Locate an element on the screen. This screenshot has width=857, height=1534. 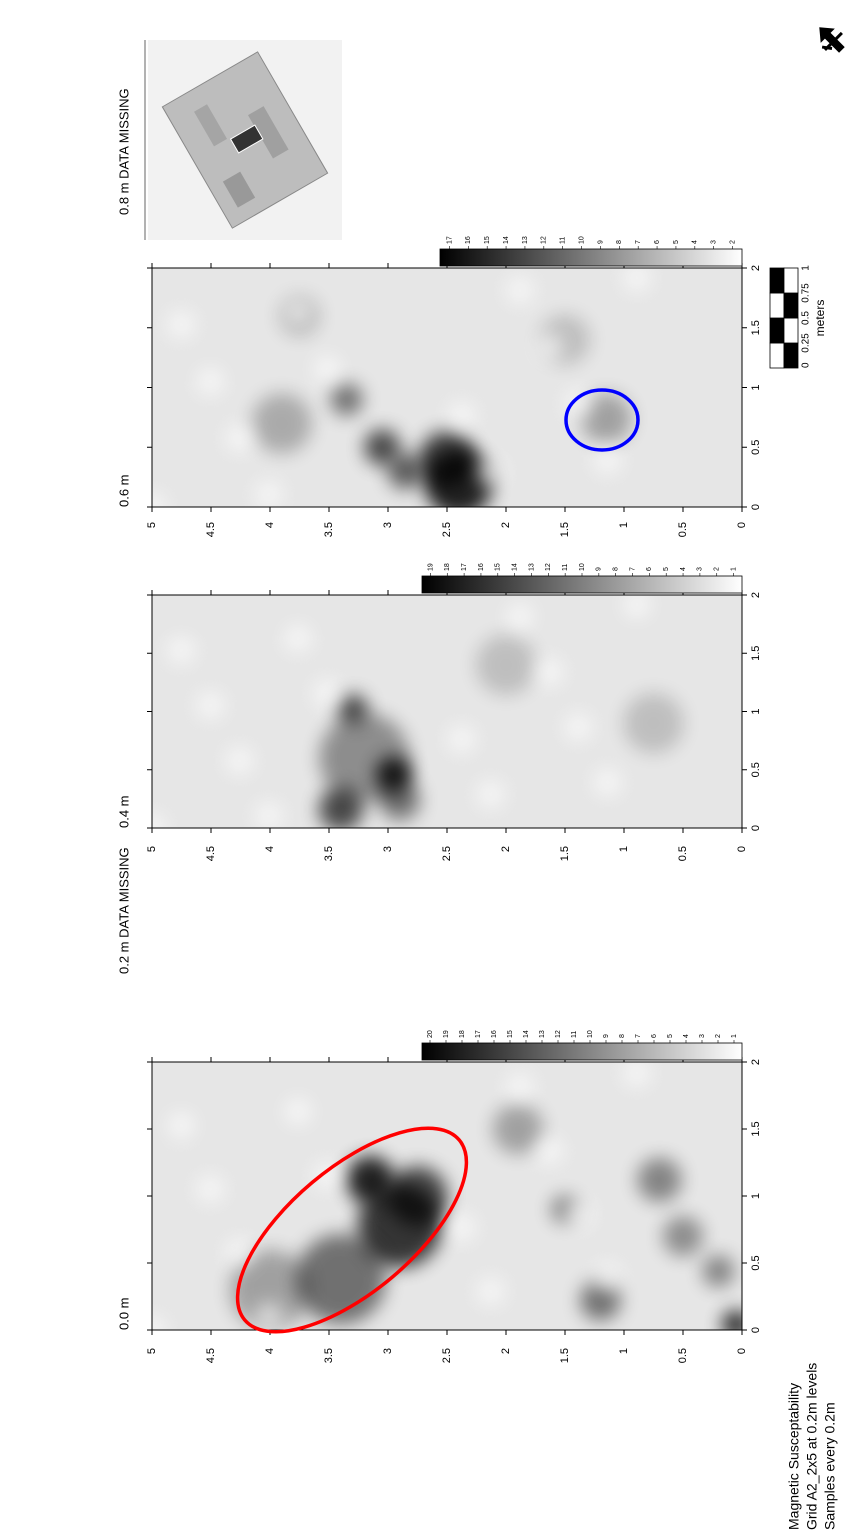
colorbar-label: 19 is located at coordinates (430, 567).